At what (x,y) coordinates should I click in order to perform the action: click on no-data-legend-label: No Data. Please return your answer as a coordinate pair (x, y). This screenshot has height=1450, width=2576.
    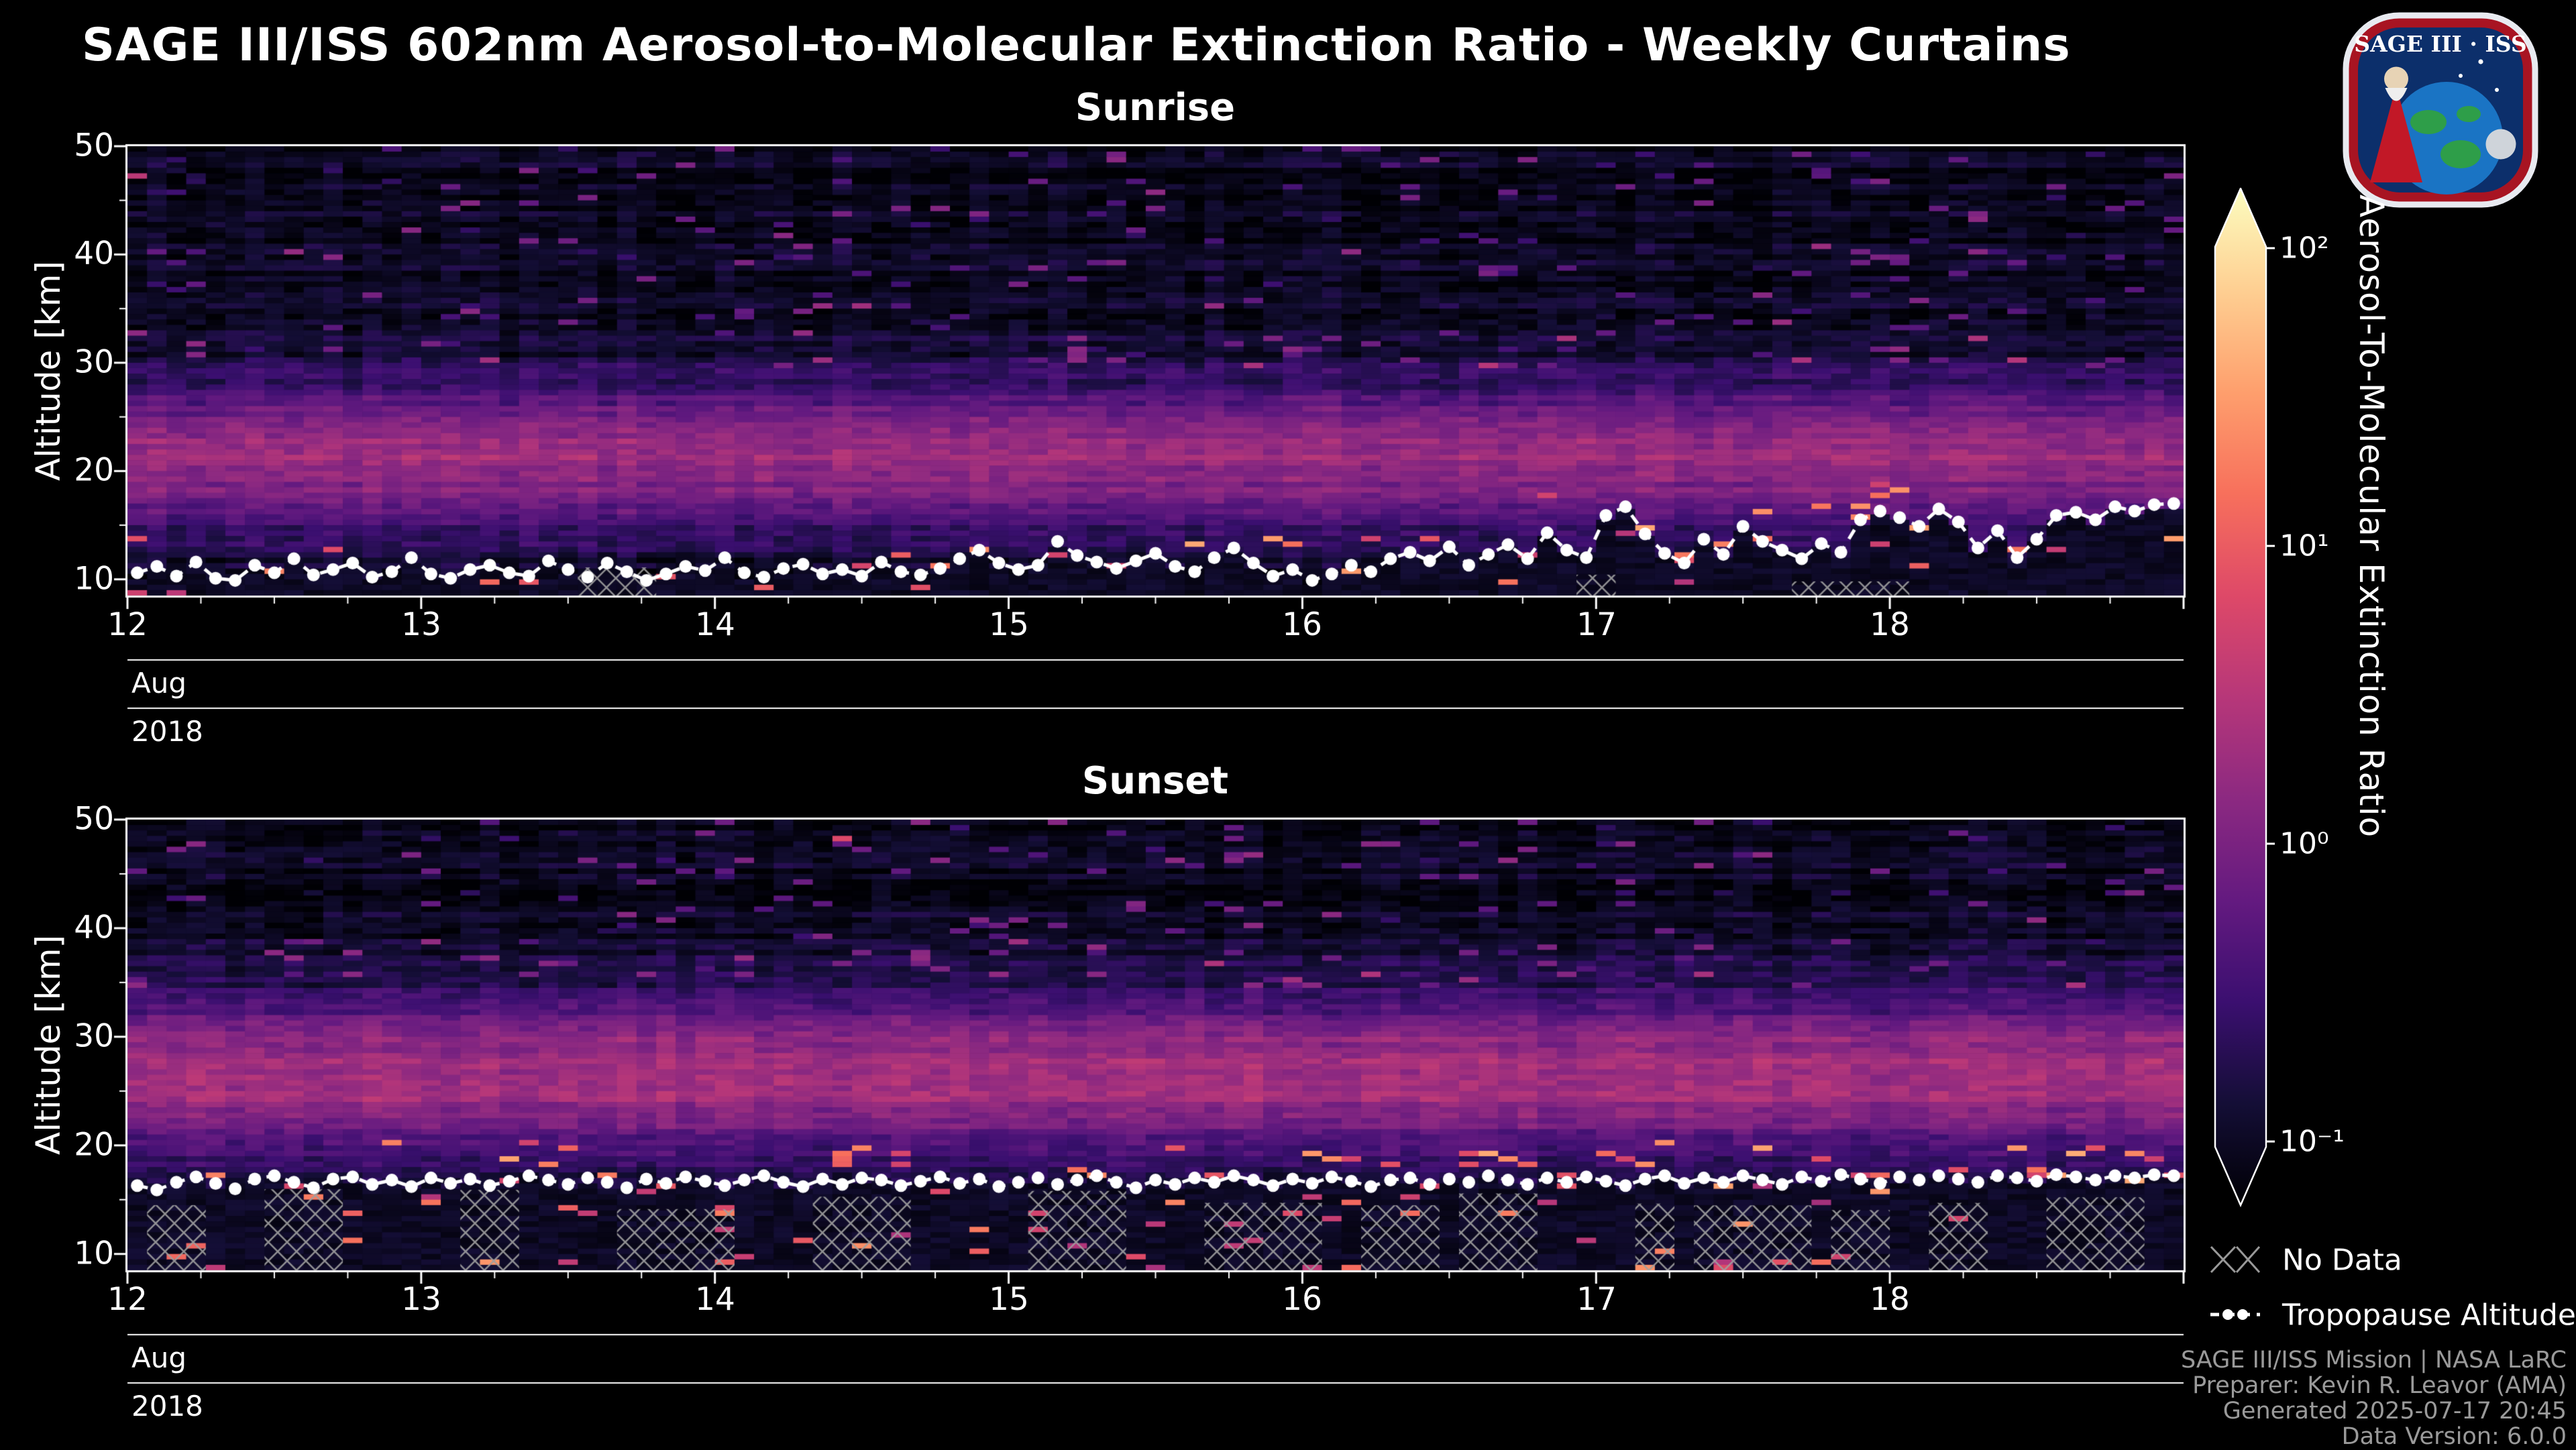
    Looking at the image, I should click on (2342, 1260).